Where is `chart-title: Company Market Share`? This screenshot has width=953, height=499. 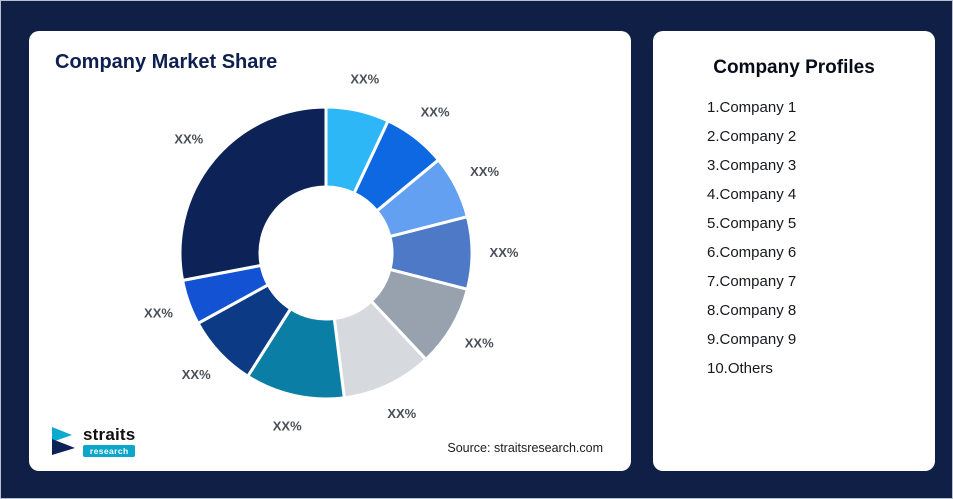
chart-title: Company Market Share is located at coordinates (166, 62).